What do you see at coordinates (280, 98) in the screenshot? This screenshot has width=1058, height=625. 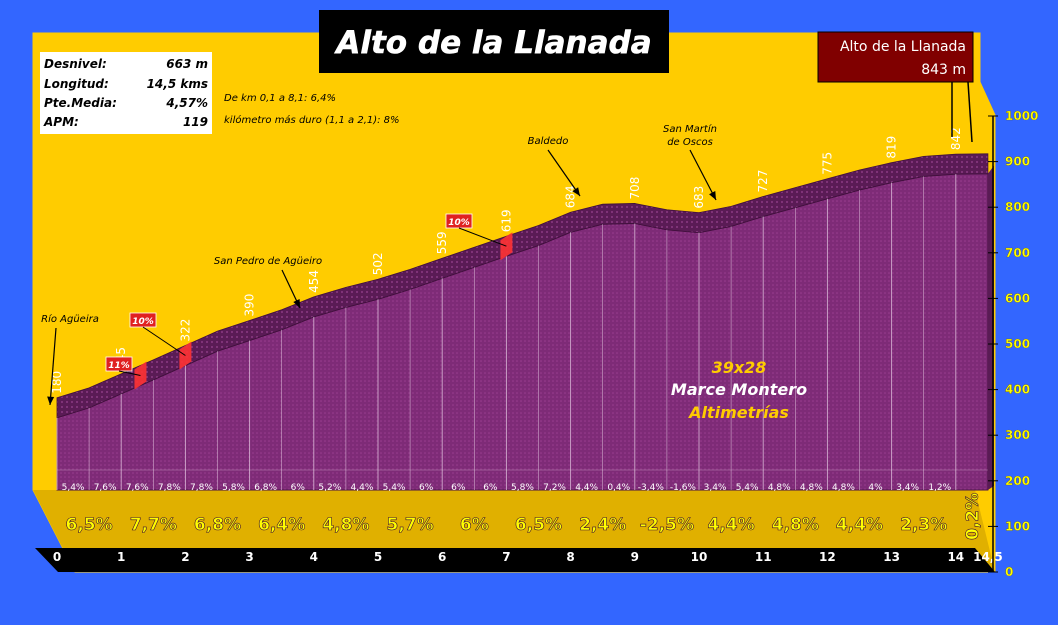 I see `note-average: De km 0,1 a 8,1: 6,4%` at bounding box center [280, 98].